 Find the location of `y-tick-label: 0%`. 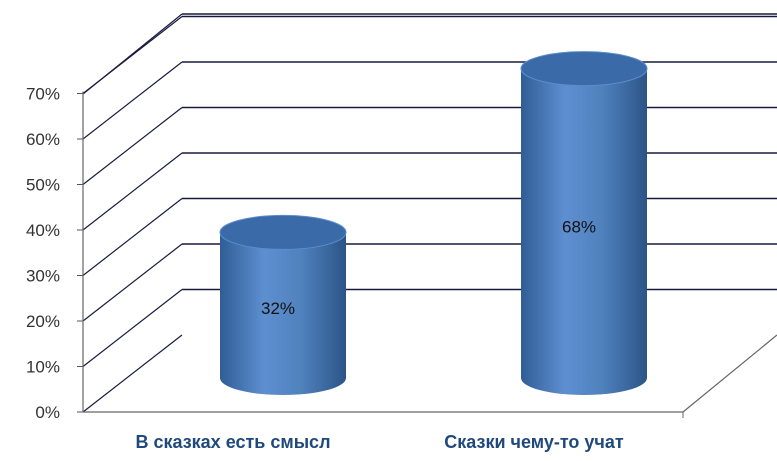

y-tick-label: 0% is located at coordinates (47, 412).